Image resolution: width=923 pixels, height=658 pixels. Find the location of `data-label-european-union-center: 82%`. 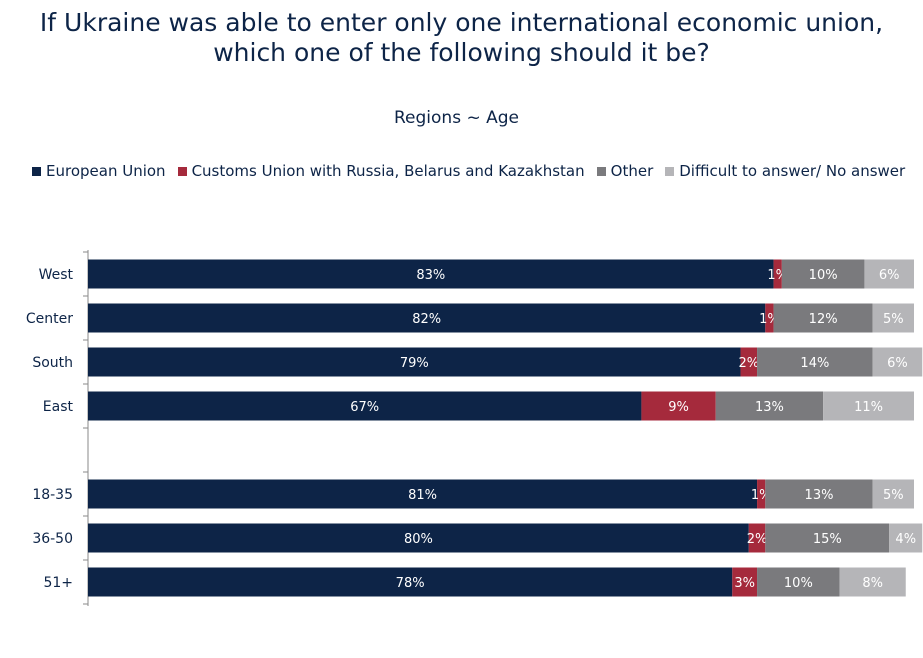

data-label-european-union-center: 82% is located at coordinates (426, 319).